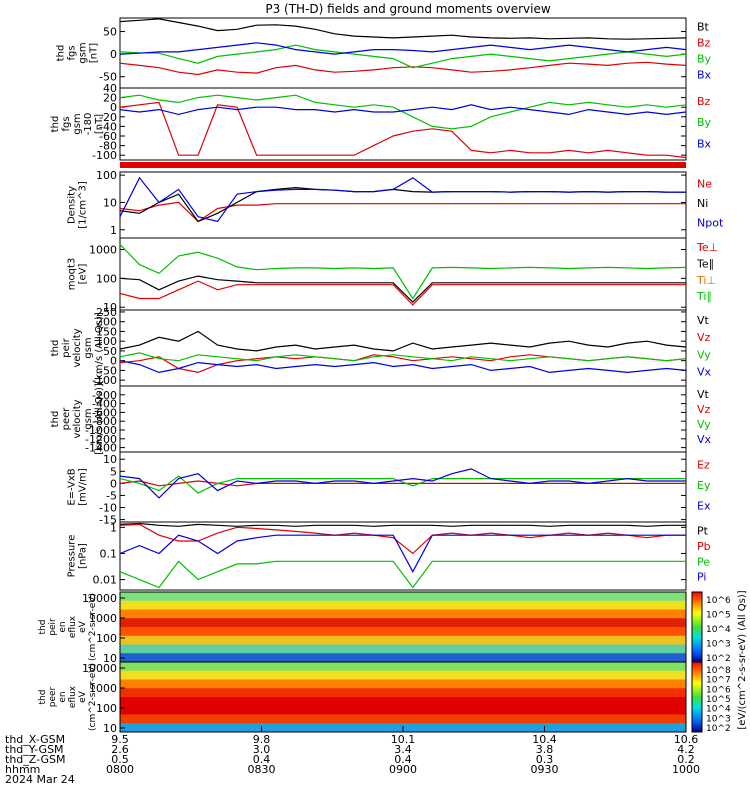 The height and width of the screenshot is (800, 750). I want to click on x-row-label: thd_Y-GSM, so click(34, 749).